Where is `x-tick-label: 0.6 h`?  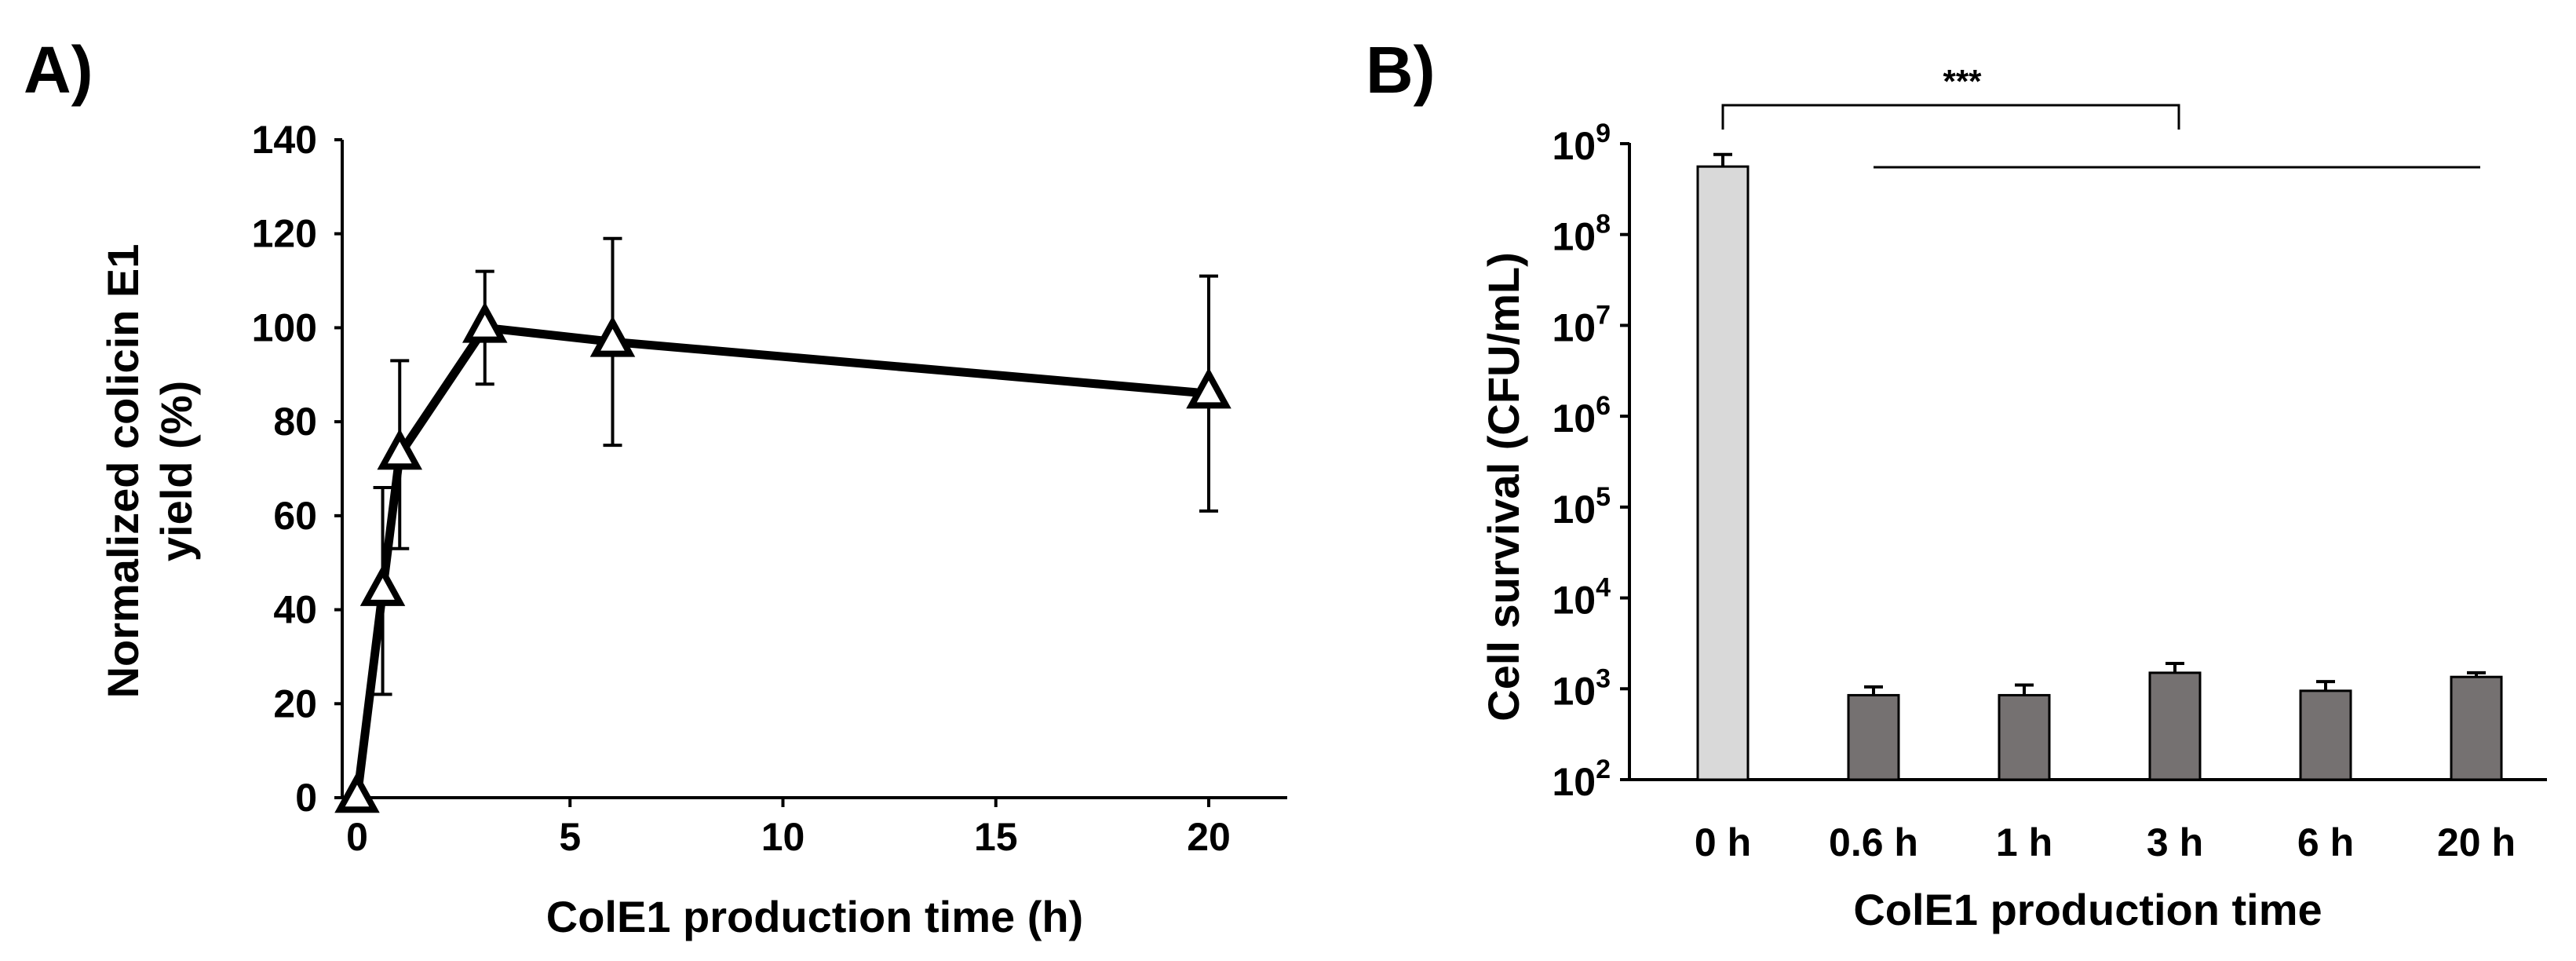
x-tick-label: 0.6 h is located at coordinates (1873, 842).